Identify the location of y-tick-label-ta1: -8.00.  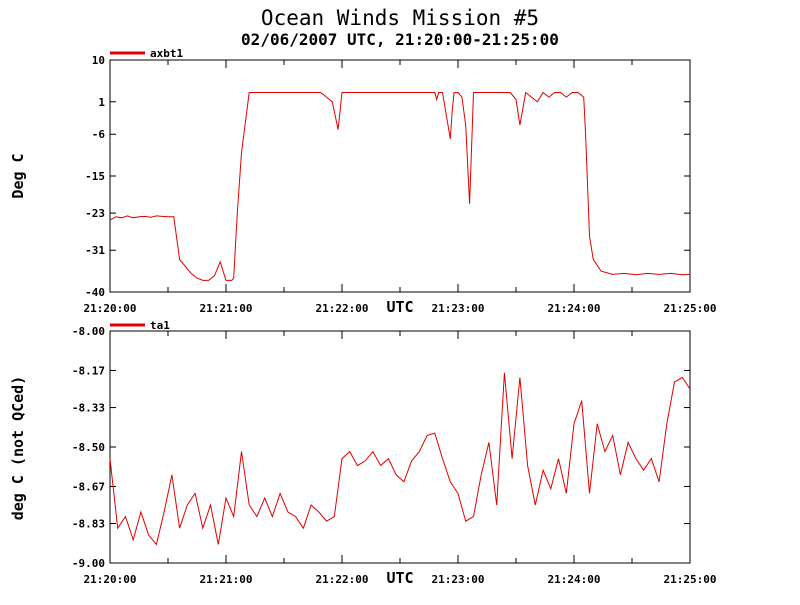
(88, 331).